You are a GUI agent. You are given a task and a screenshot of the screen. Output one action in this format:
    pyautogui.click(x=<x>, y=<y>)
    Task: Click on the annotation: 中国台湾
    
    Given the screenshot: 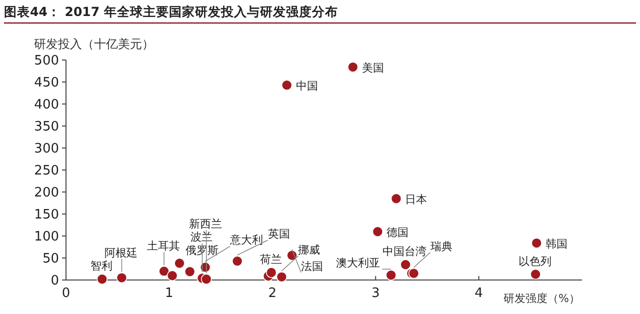 What is the action you would take?
    pyautogui.click(x=404, y=251)
    